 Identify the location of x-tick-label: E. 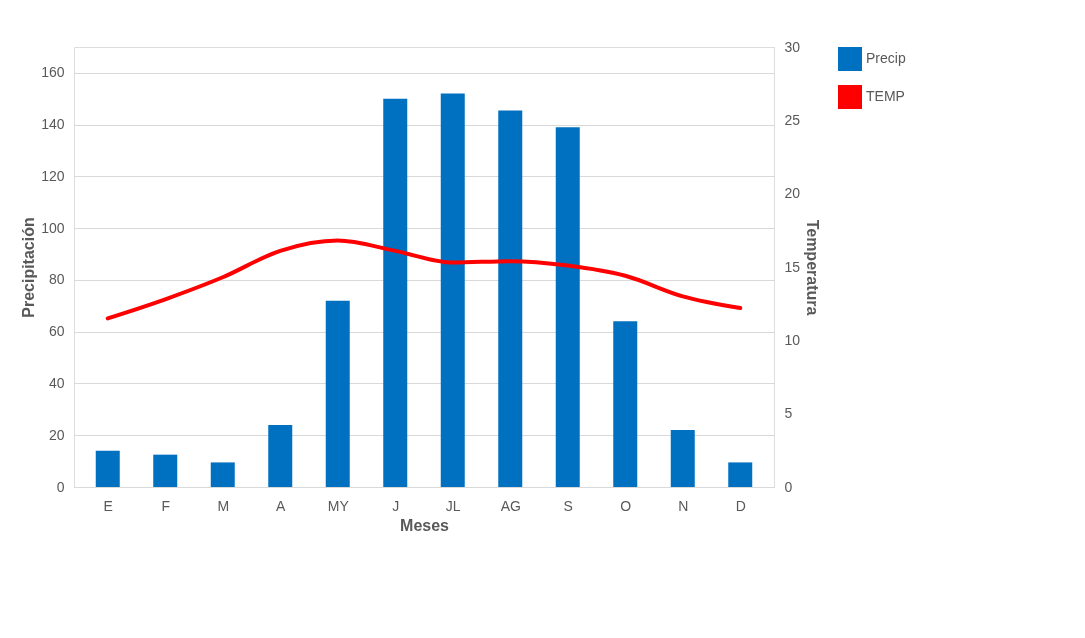
(108, 505).